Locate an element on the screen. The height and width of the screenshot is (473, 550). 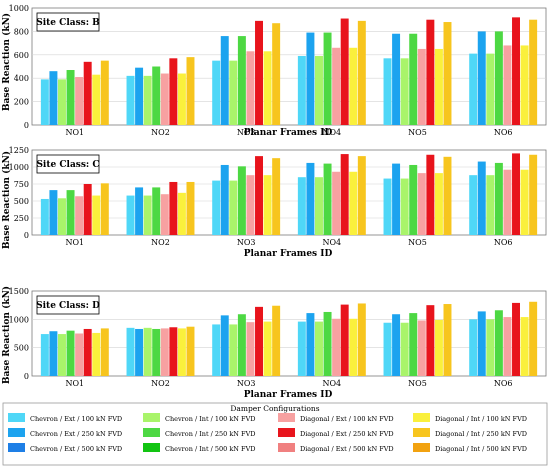
site-class-label: Site Class: D is located at coordinates (68, 305).